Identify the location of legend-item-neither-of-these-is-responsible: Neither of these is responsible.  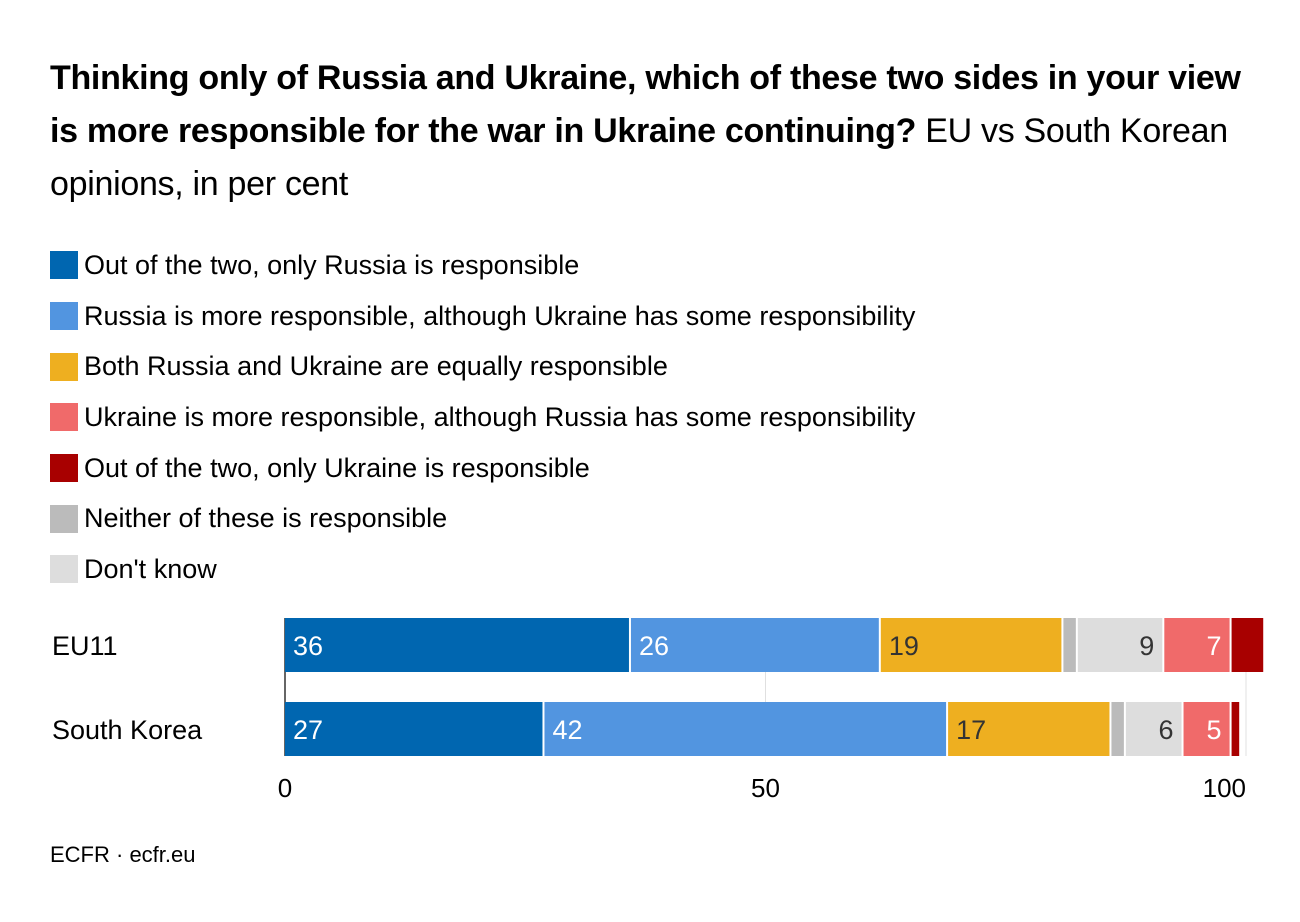
(482, 518).